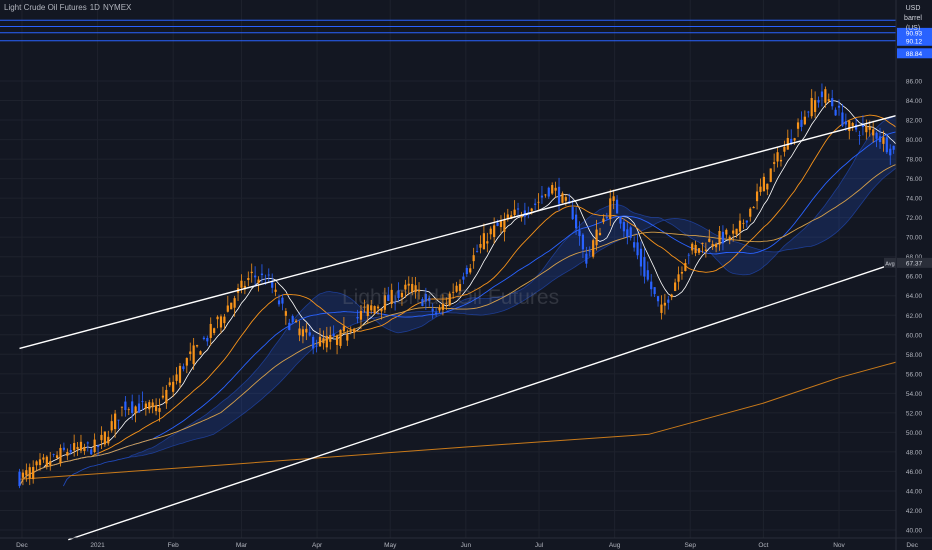 Image resolution: width=932 pixels, height=550 pixels. I want to click on x-tick-label: Apr, so click(317, 545).